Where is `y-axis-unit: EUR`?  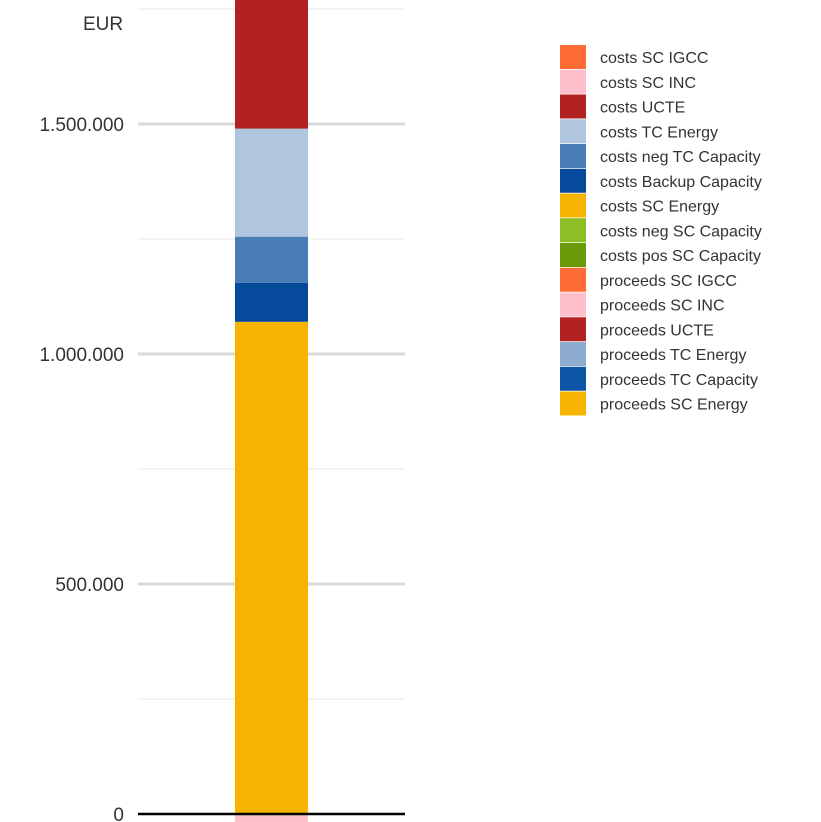 y-axis-unit: EUR is located at coordinates (103, 24).